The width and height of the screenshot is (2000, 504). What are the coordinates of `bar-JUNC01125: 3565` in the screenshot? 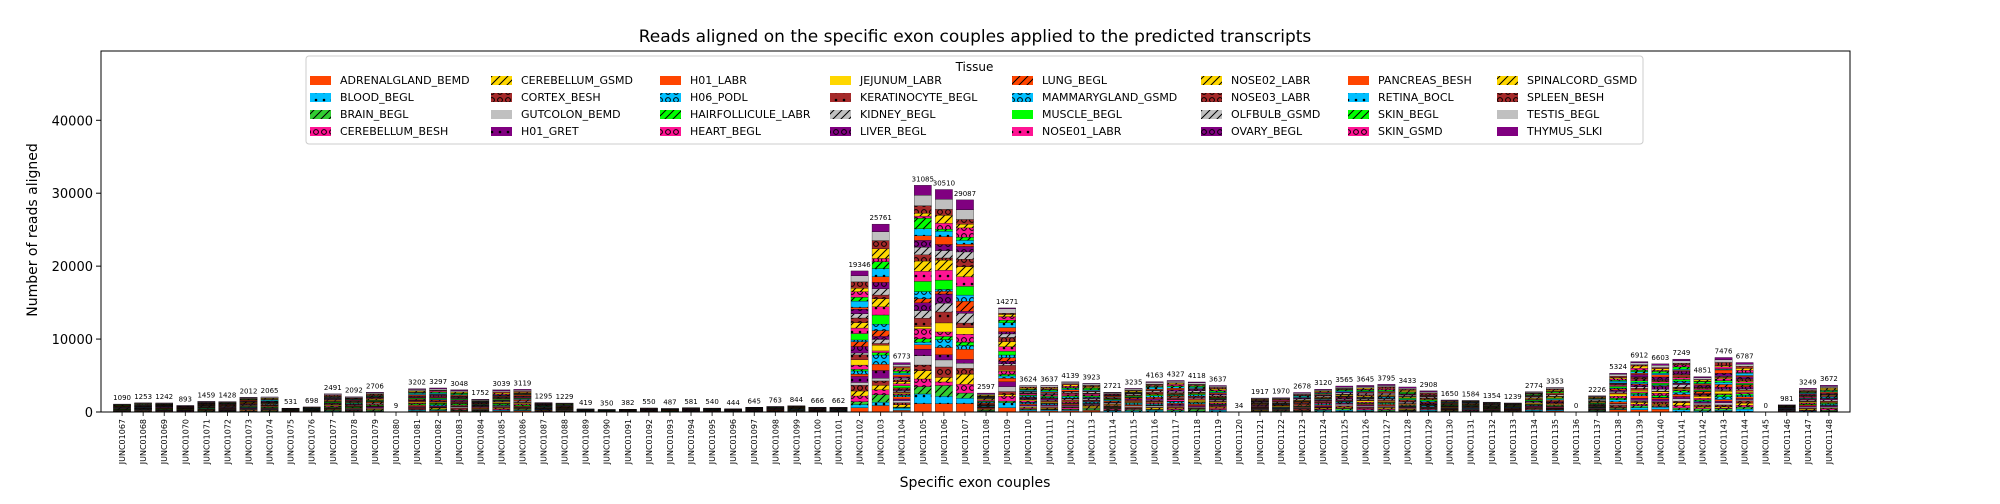 It's located at (1344, 394).